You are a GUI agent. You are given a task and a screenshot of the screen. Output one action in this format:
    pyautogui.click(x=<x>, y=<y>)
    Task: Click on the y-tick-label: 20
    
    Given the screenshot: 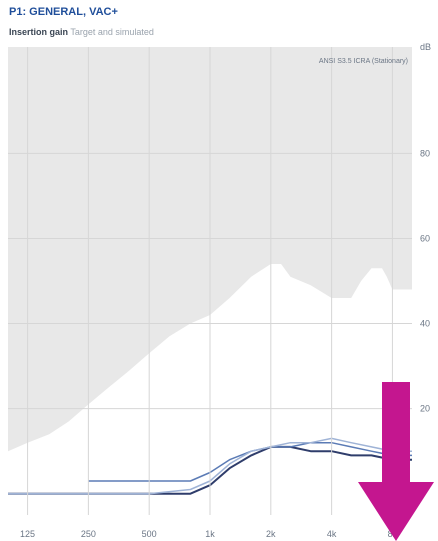 What is the action you would take?
    pyautogui.click(x=425, y=409)
    